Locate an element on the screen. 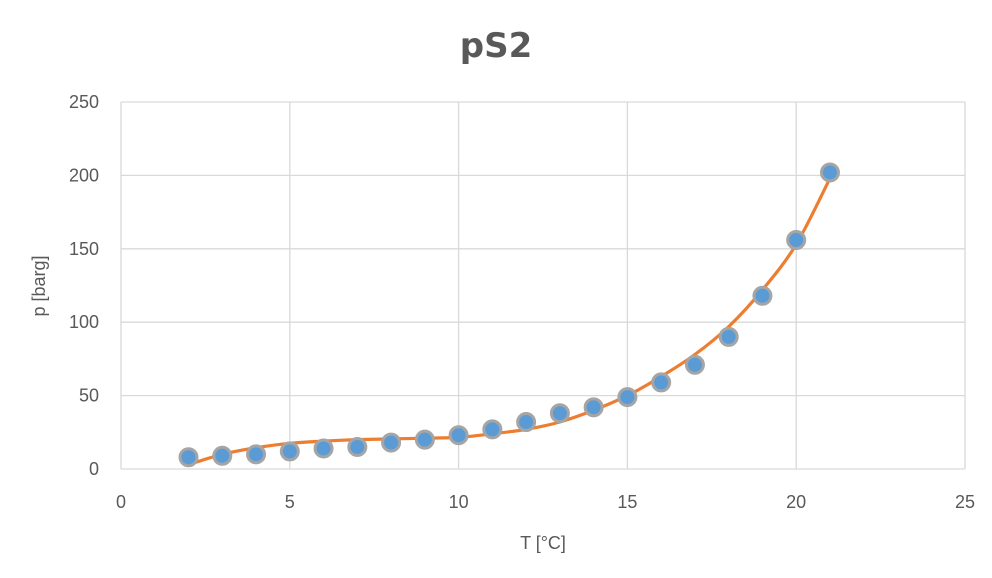  y-tick-label: 150 is located at coordinates (84, 249).